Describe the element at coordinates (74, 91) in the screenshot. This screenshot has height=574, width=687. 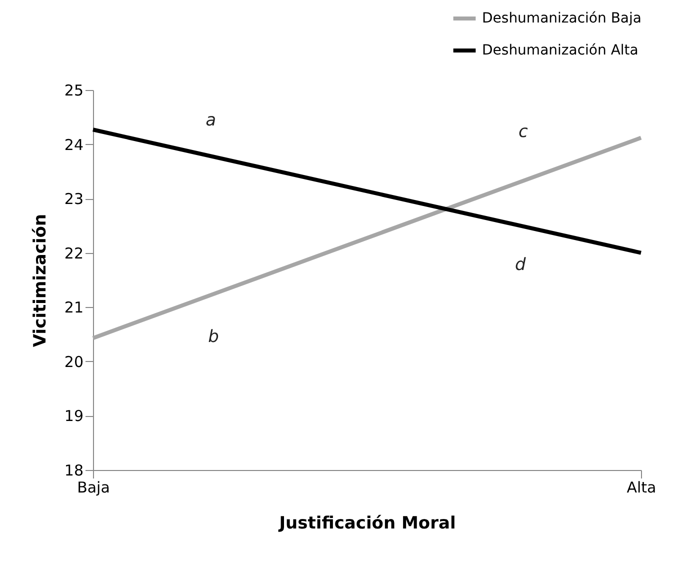
I see `y-tick-label: 25` at that location.